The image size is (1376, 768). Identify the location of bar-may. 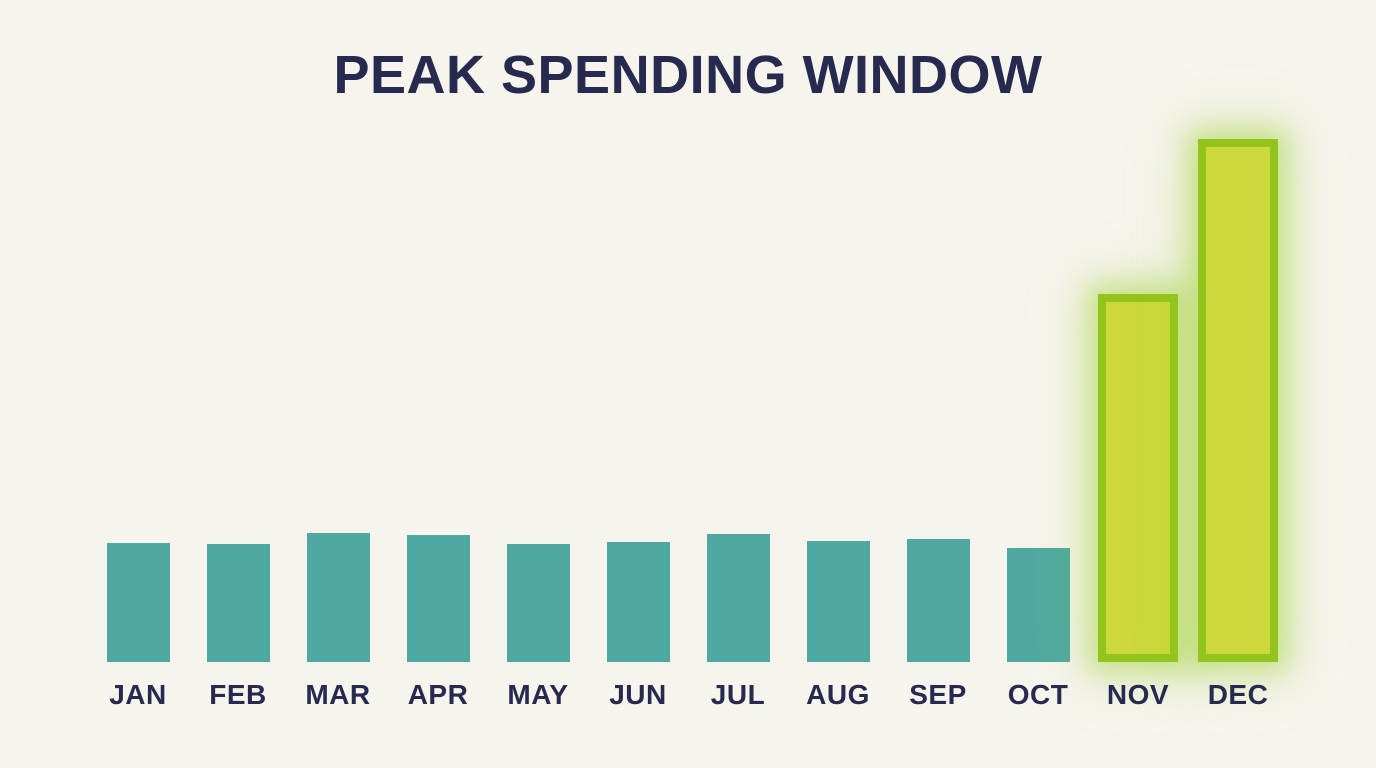
(538, 603).